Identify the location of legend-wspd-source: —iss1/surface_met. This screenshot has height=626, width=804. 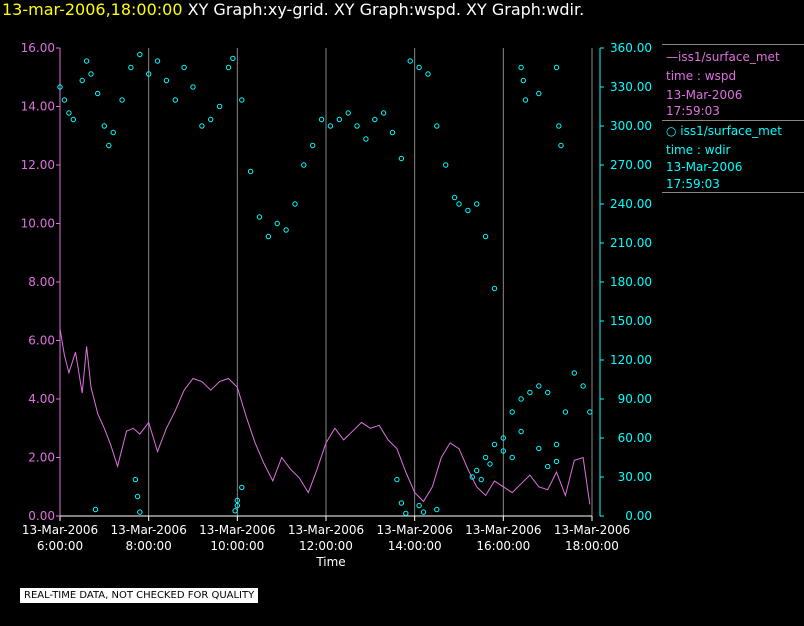
(723, 57).